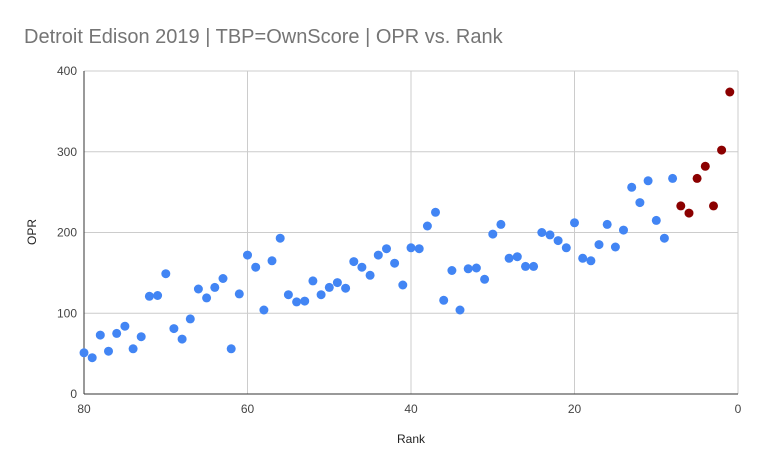 Image resolution: width=762 pixels, height=471 pixels. Describe the element at coordinates (67, 152) in the screenshot. I see `y-tick-label: 300` at that location.